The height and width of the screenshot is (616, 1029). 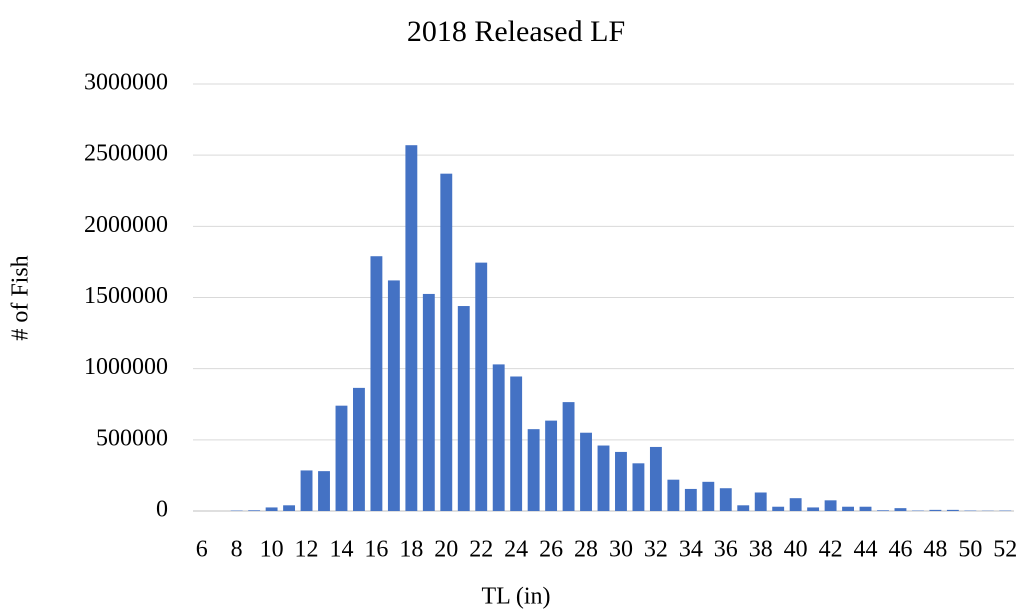 What do you see at coordinates (515, 597) in the screenshot?
I see `x-axis-label: TL (in)` at bounding box center [515, 597].